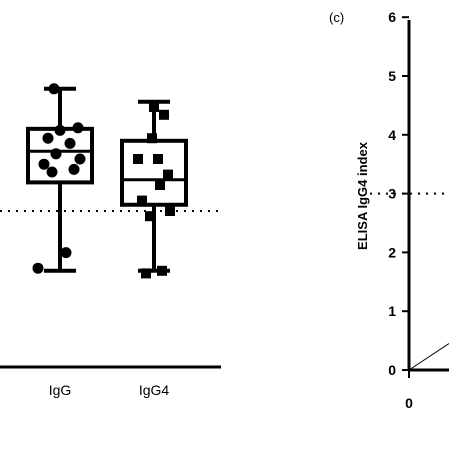  Describe the element at coordinates (336, 17) in the screenshot. I see `panel-label: (c)` at that location.